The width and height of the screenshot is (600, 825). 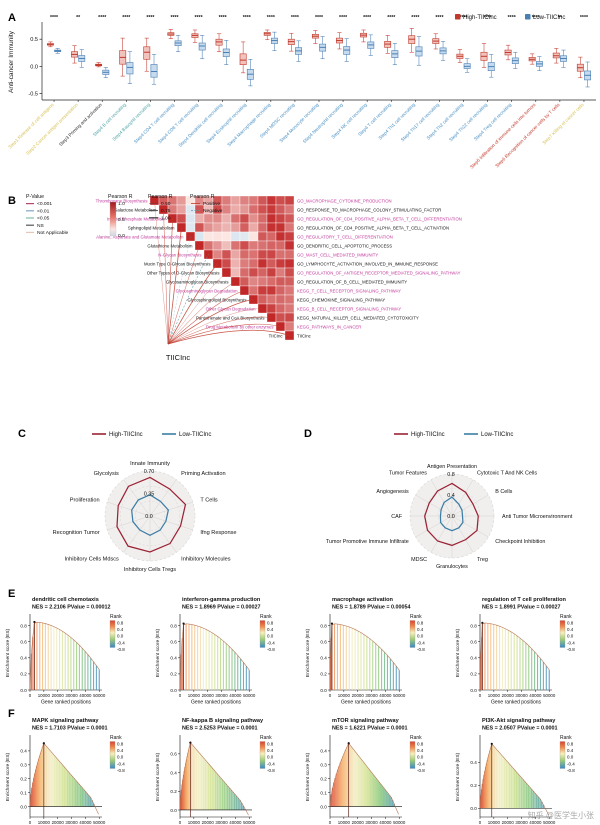 What do you see at coordinates (408, 473) in the screenshot?
I see `radar-axis-label: Tumor Features` at bounding box center [408, 473].